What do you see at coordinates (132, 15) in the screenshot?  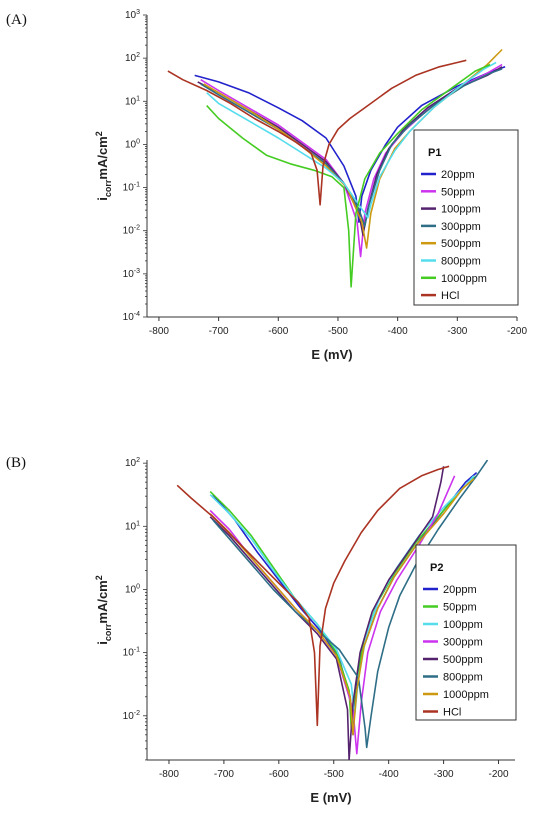 I see `y-tick-label: 10³` at bounding box center [132, 15].